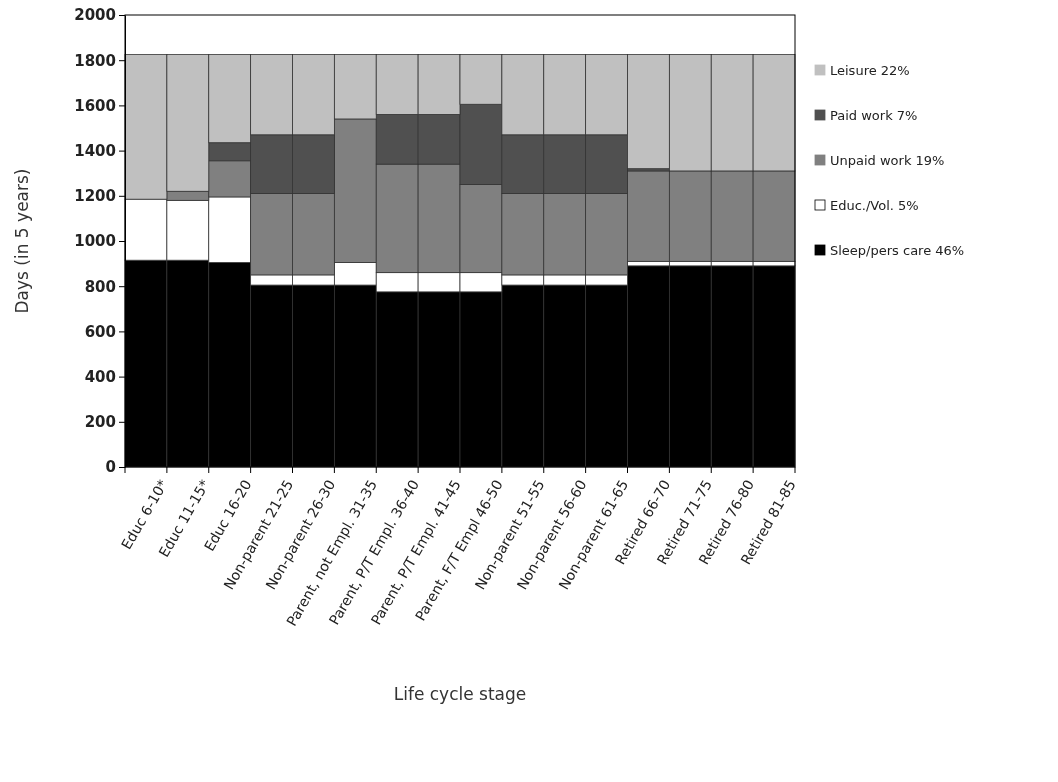  What do you see at coordinates (100, 376) in the screenshot?
I see `y-tick-label: 400` at bounding box center [100, 376].